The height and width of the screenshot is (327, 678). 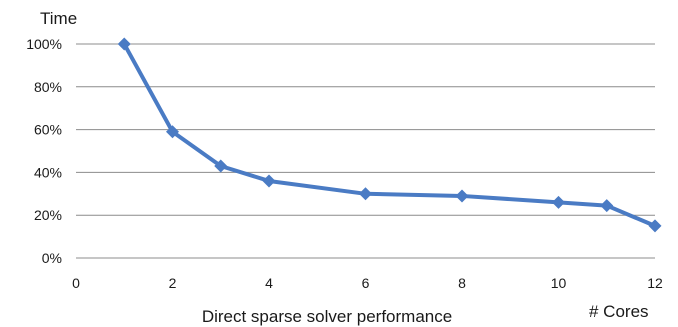 I want to click on x-tick-label: 6, so click(x=366, y=283).